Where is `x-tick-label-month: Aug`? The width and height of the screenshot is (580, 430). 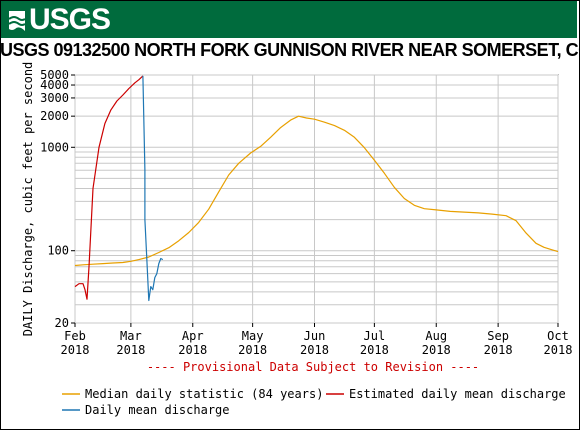
x-tick-label-month: Aug is located at coordinates (436, 336).